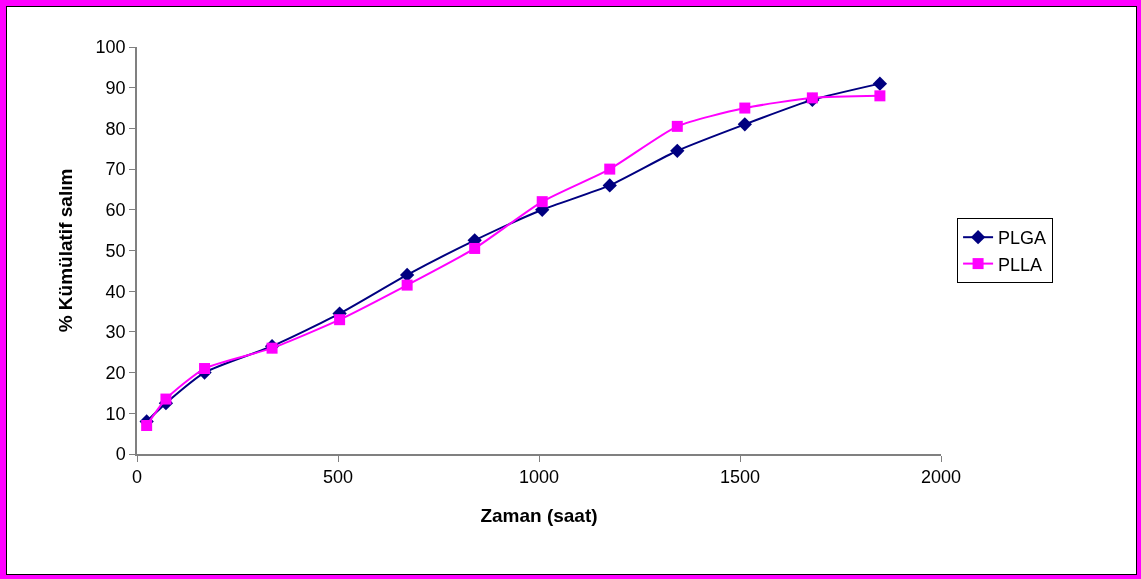 Image resolution: width=1141 pixels, height=579 pixels. Describe the element at coordinates (941, 477) in the screenshot. I see `x-tick-label: 2000` at that location.